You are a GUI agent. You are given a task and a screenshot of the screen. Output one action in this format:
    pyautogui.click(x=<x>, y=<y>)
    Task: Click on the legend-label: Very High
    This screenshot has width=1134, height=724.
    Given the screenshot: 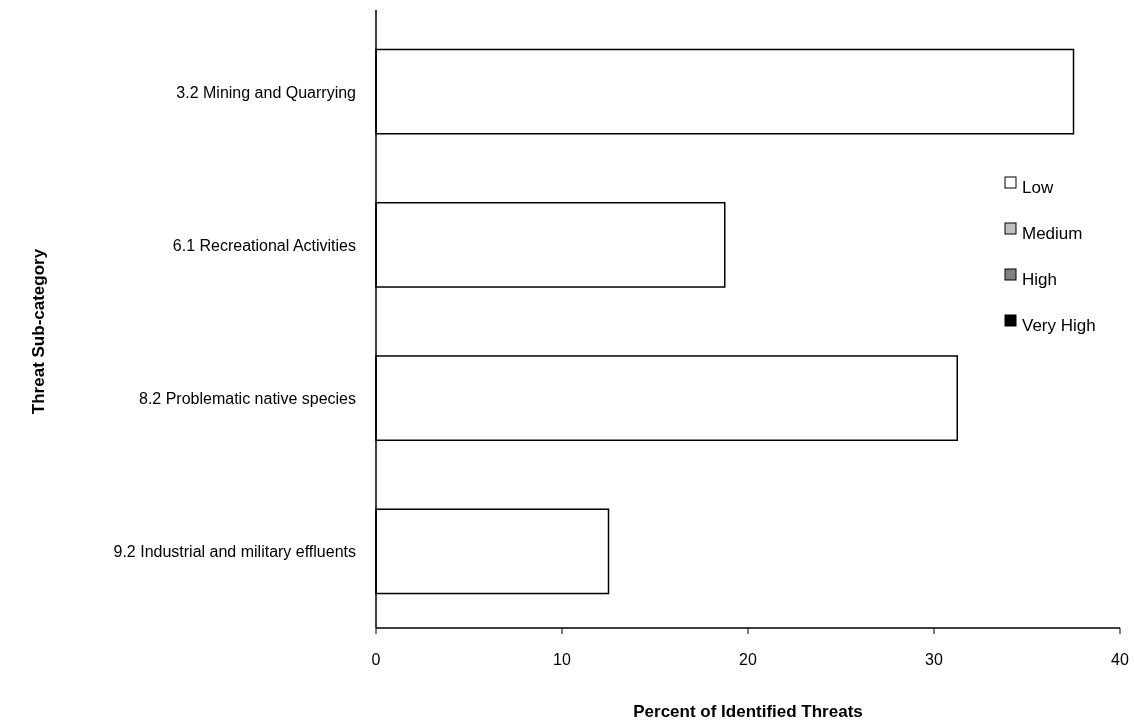 What is the action you would take?
    pyautogui.click(x=1059, y=325)
    